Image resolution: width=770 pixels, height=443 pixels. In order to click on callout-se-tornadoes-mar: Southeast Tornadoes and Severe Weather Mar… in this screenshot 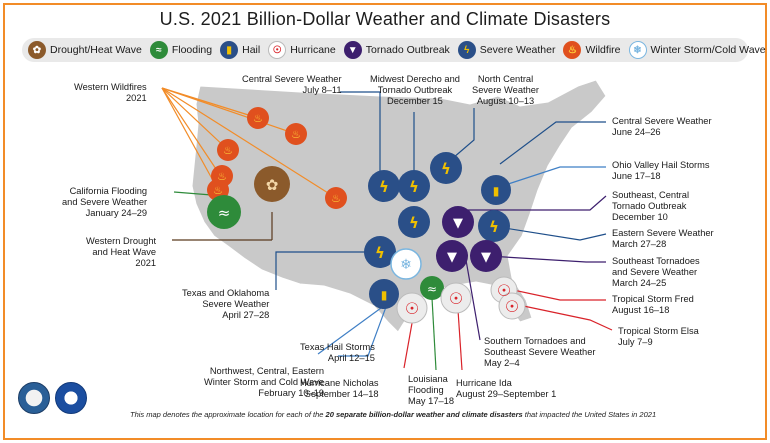, I will do `click(656, 272)`.